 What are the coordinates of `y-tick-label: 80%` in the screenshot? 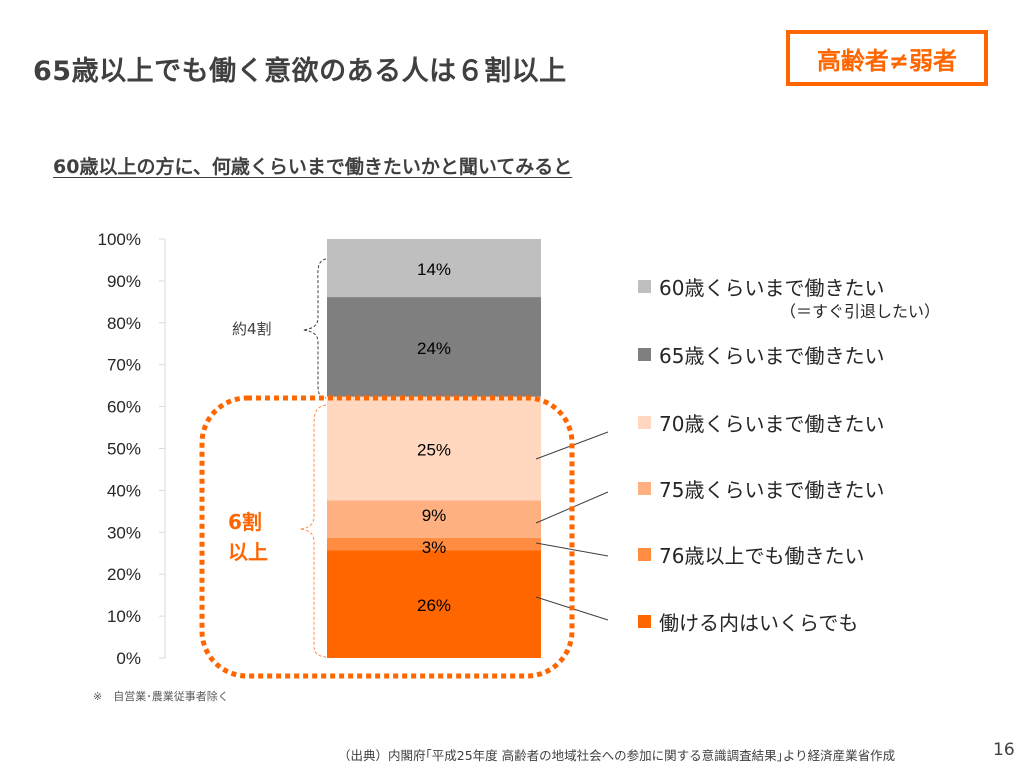 It's located at (124, 323).